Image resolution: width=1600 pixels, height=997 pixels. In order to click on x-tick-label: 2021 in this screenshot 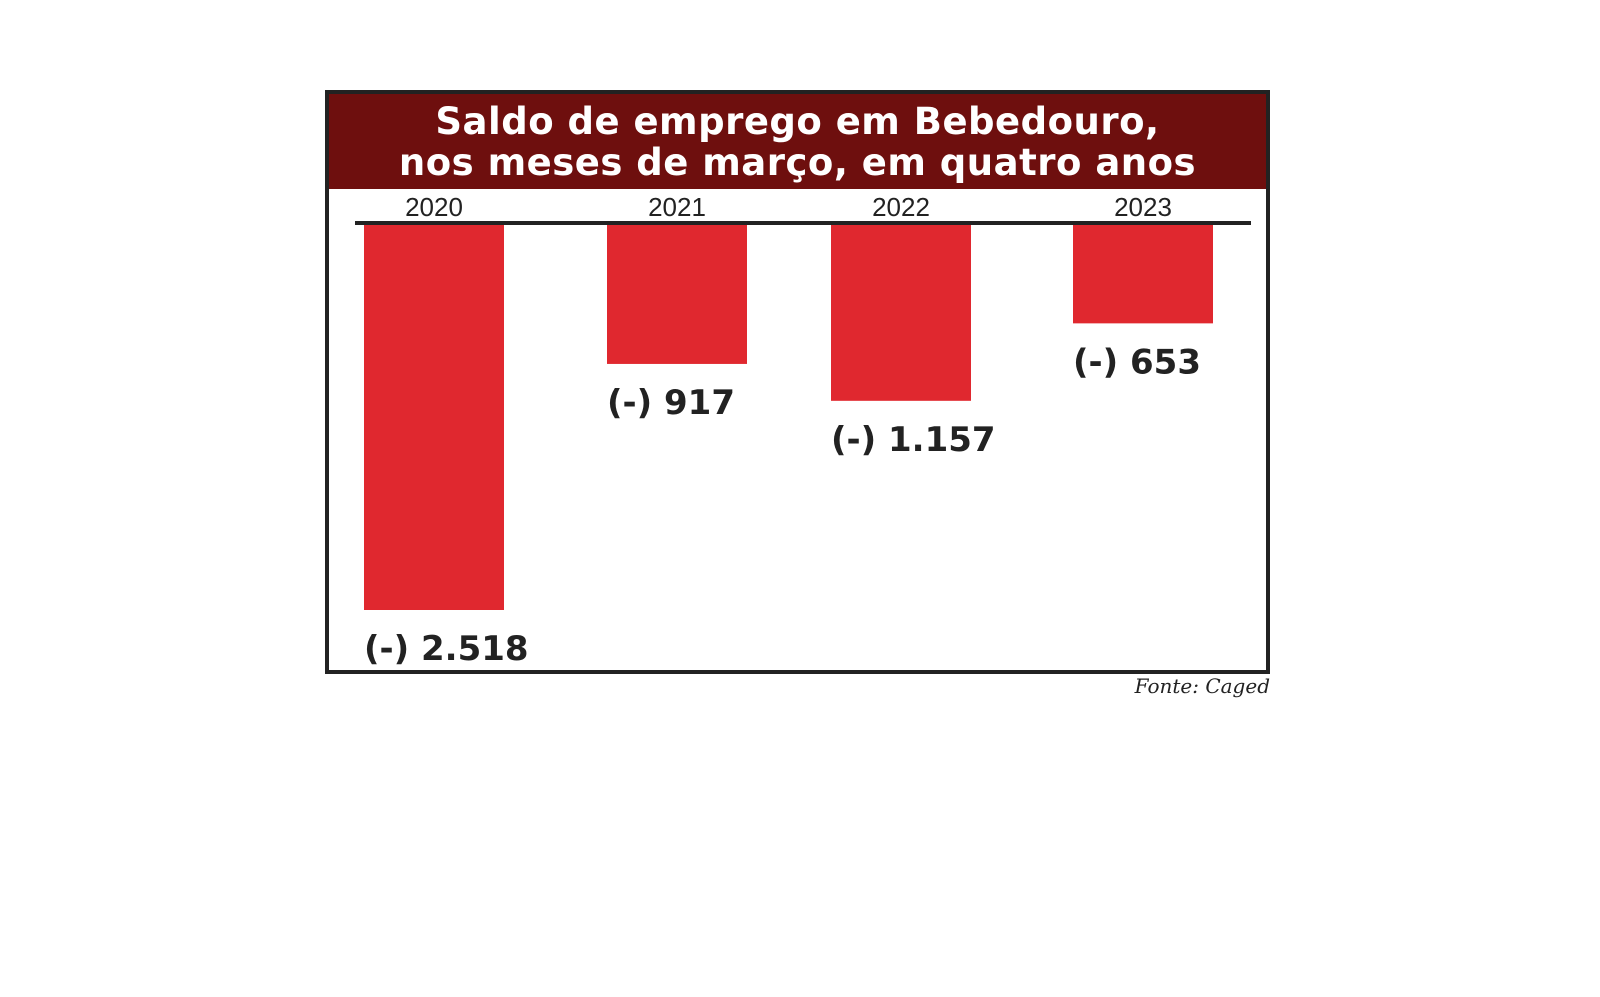, I will do `click(677, 207)`.